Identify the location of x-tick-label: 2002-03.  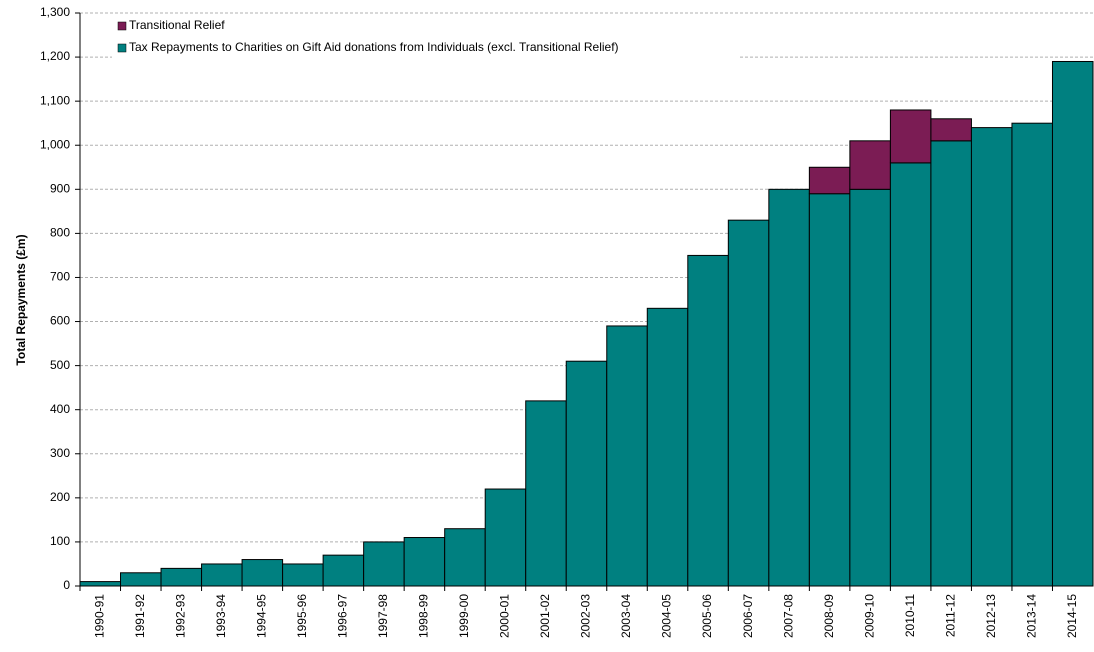
(586, 616).